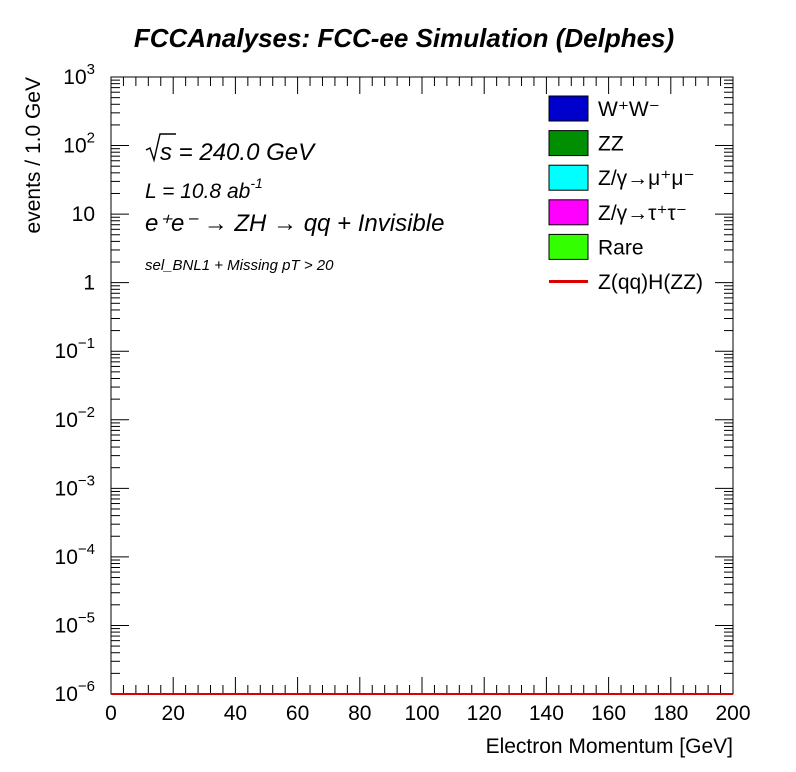  Describe the element at coordinates (732, 713) in the screenshot. I see `x-tick-label: 200` at that location.